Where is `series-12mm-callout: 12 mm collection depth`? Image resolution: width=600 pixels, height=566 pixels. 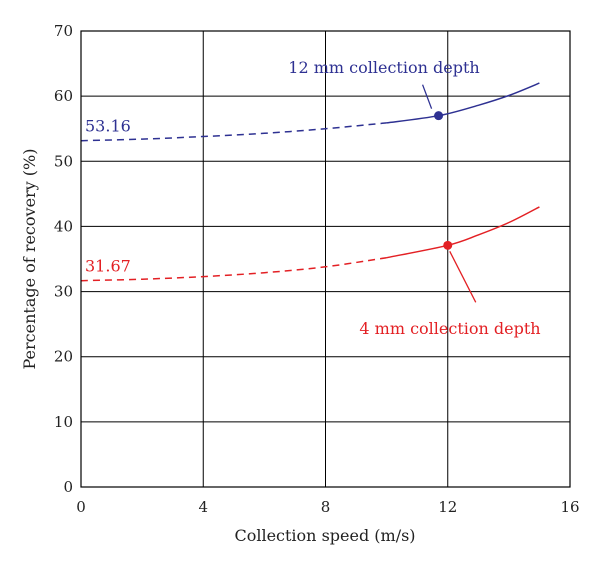 series-12mm-callout: 12 mm collection depth is located at coordinates (383, 67).